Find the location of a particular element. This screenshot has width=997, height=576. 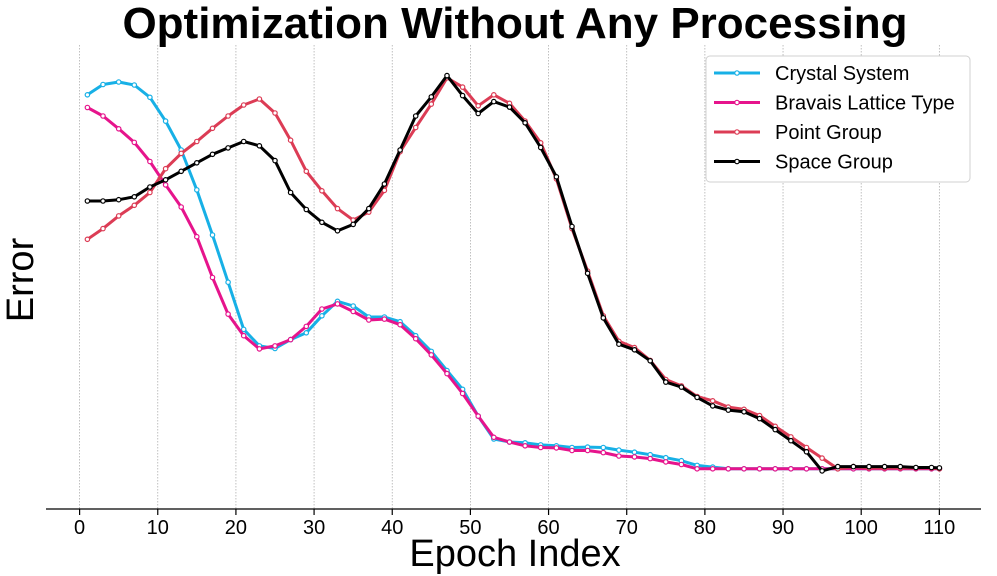

legend-marker-point-group is located at coordinates (737, 132).